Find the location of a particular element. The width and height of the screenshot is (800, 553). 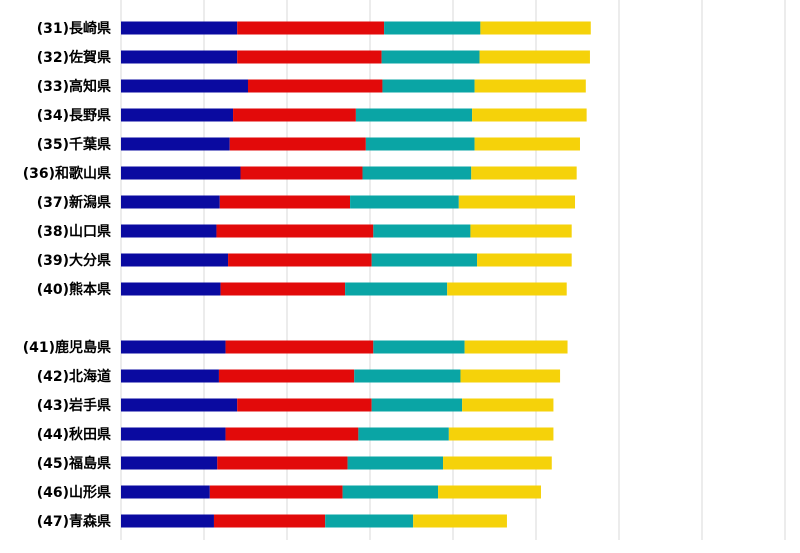

category-label: (39)大分県 is located at coordinates (74, 260).